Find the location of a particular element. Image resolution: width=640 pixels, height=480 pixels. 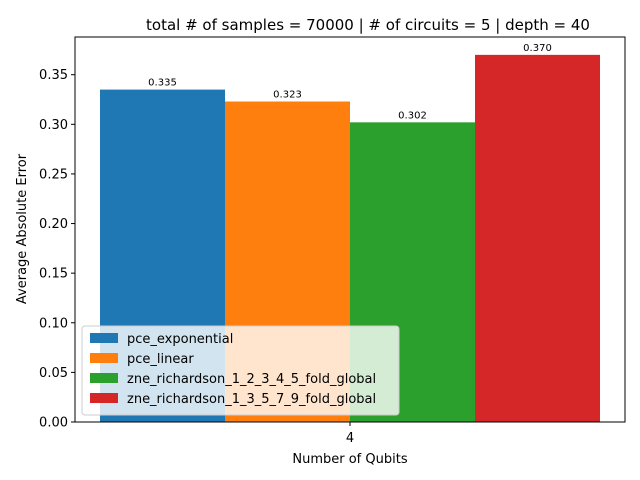

bar-value-label: 0.335 is located at coordinates (162, 83).